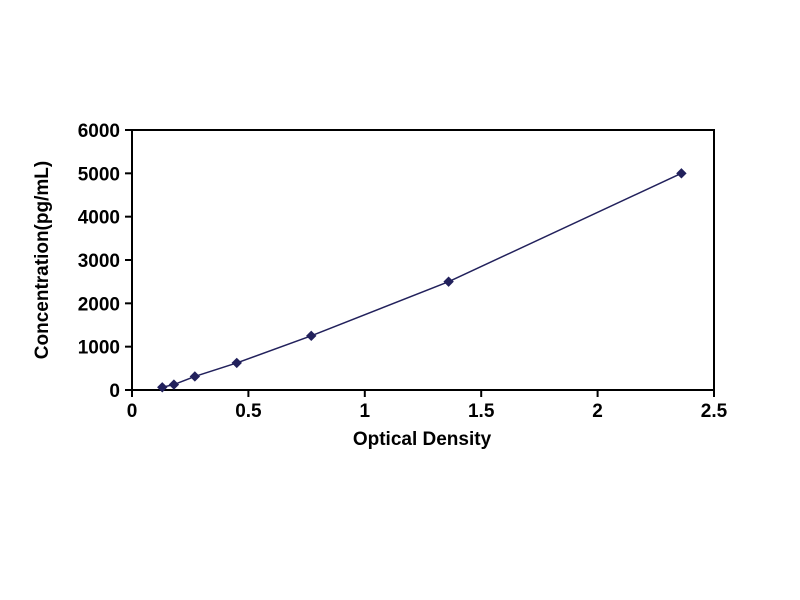 The height and width of the screenshot is (600, 800). What do you see at coordinates (114, 391) in the screenshot?
I see `y-tick-label: 0` at bounding box center [114, 391].